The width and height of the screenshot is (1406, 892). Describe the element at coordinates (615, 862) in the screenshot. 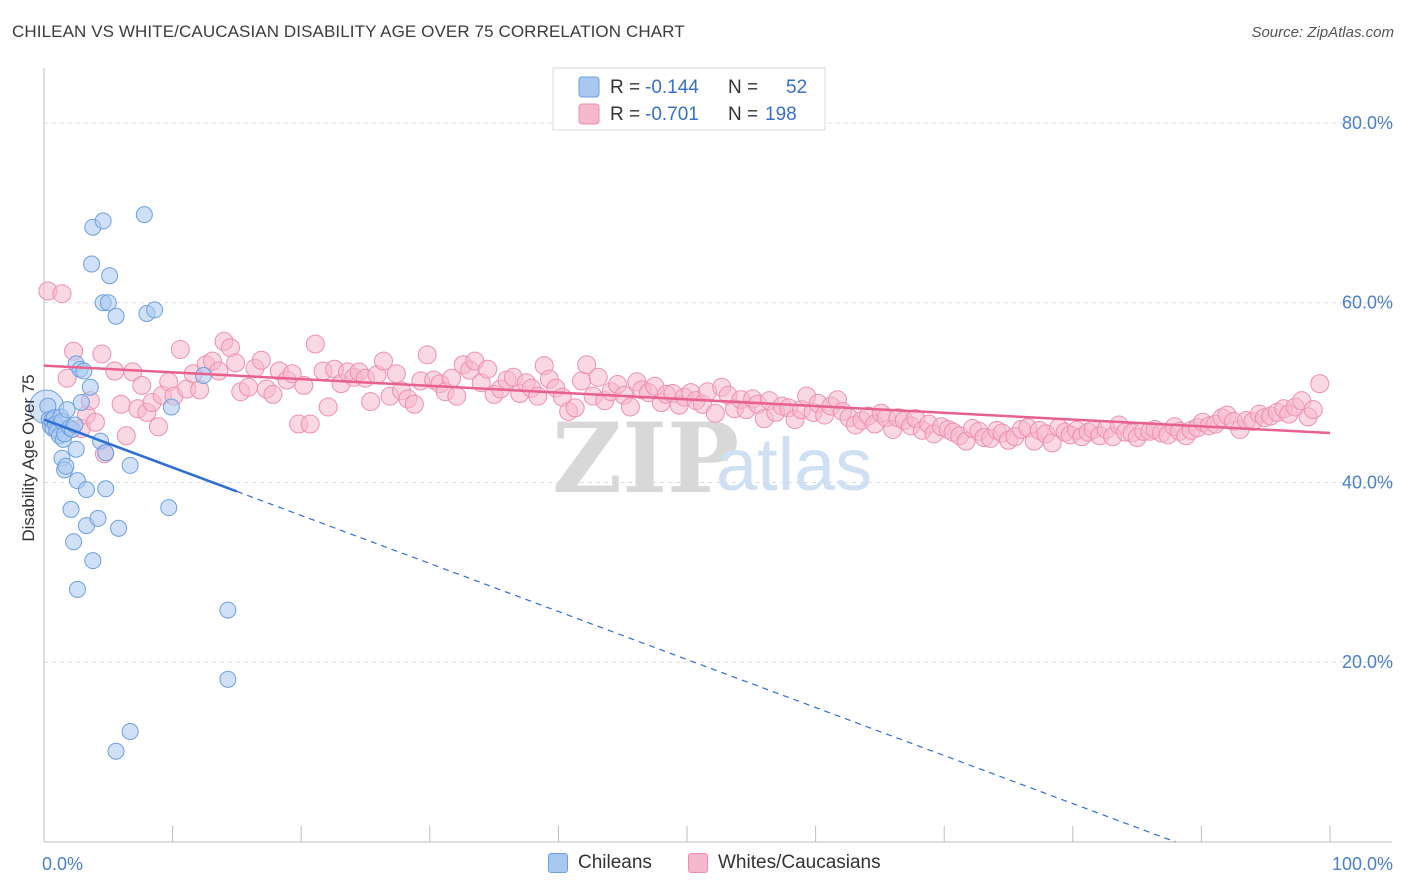

I see `legend-label-chileans: Chileans` at that location.